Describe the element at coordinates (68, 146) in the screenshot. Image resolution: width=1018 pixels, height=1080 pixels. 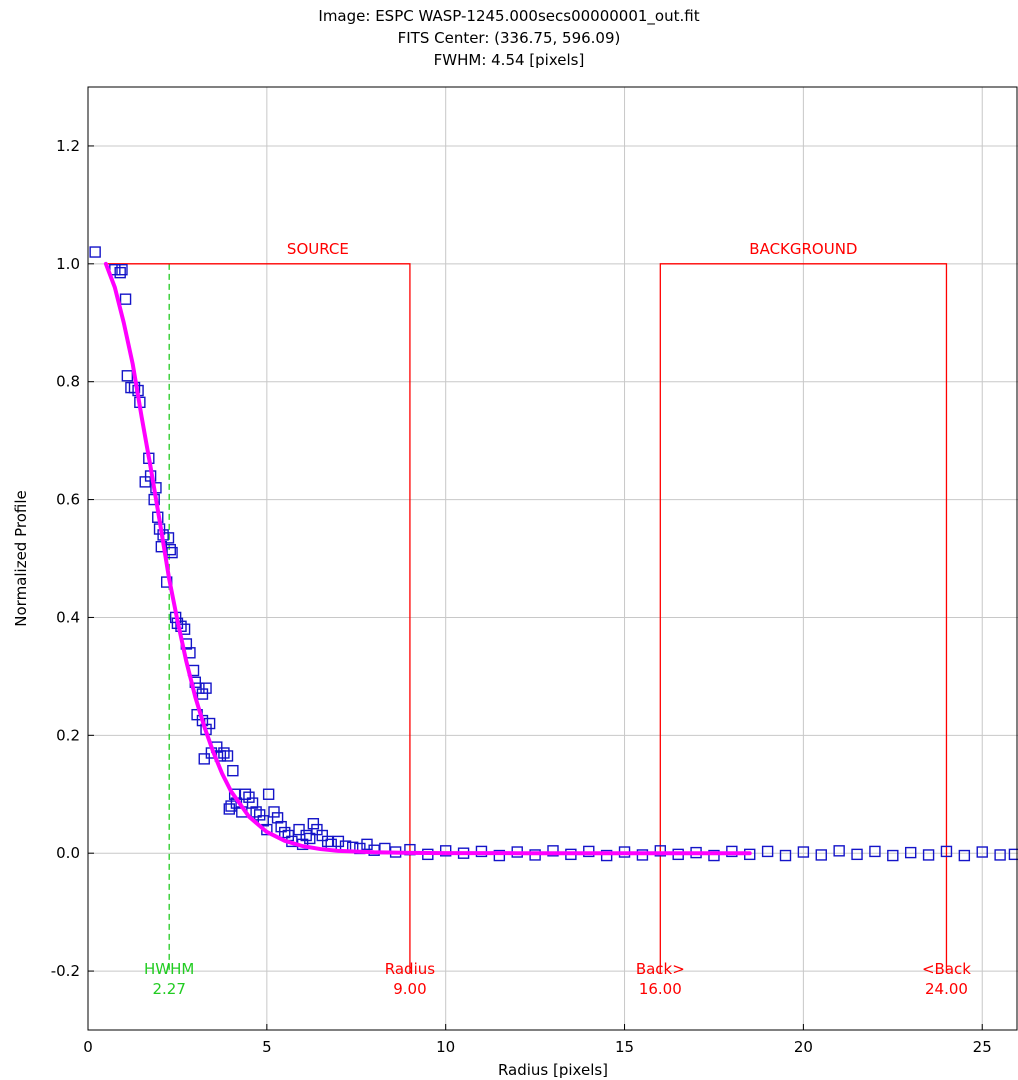
I see `y-tick-label: 1.2` at that location.